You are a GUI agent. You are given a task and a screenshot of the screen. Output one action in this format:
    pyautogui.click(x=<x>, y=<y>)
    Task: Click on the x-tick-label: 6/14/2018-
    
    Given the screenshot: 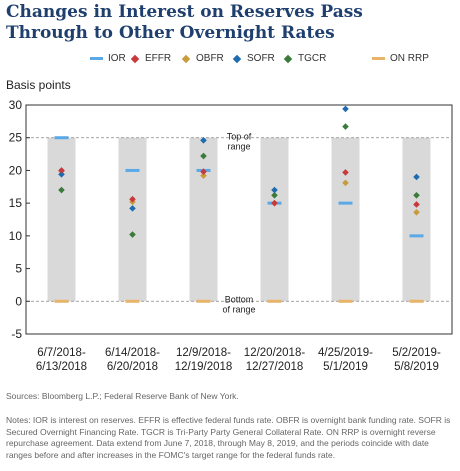 What is the action you would take?
    pyautogui.click(x=132, y=353)
    